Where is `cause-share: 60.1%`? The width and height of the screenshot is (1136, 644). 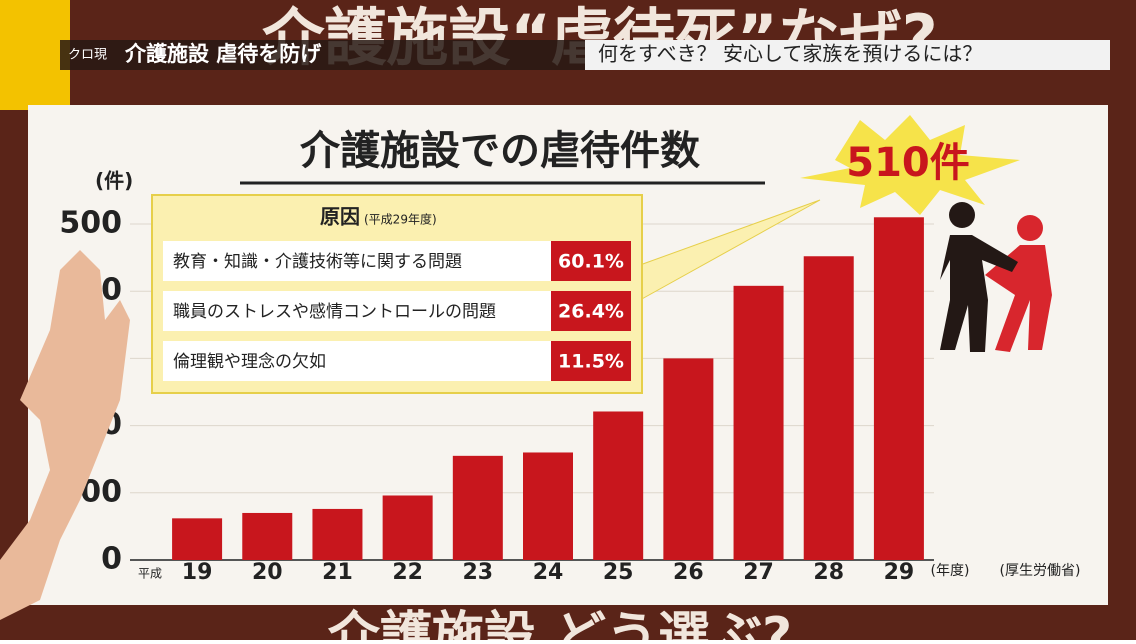 cause-share: 60.1% is located at coordinates (591, 262).